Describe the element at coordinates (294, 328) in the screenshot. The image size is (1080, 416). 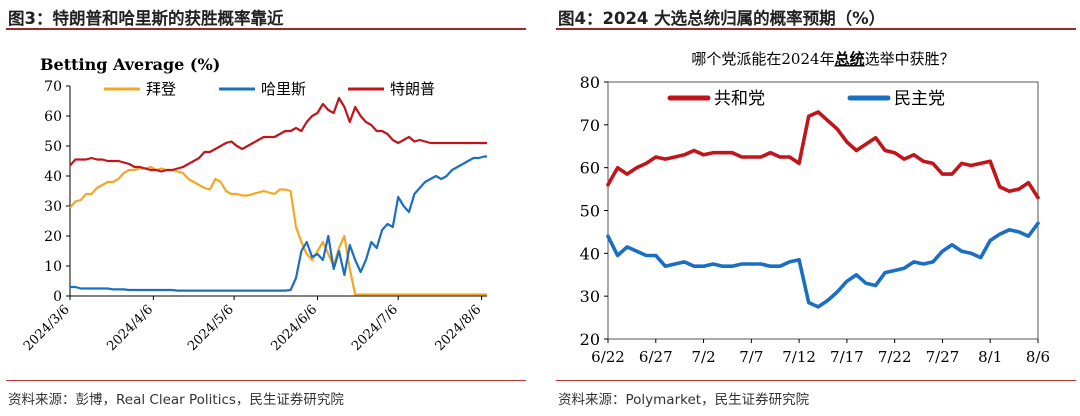
I see `x-tick-label: 2024/6/6` at that location.